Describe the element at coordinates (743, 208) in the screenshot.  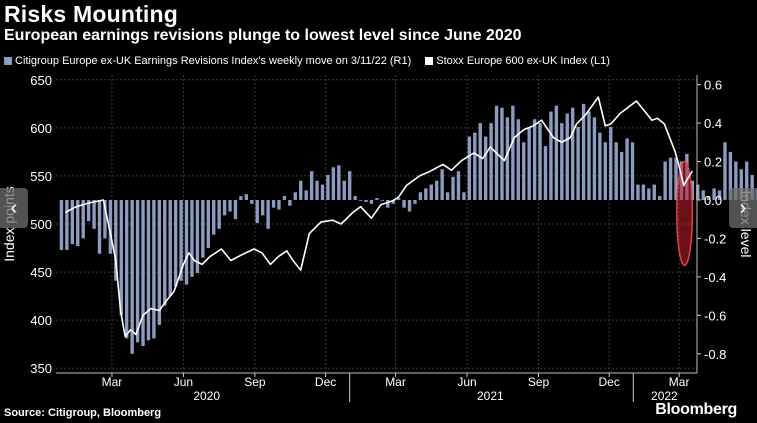
I see `next-chart-button: ›` at that location.